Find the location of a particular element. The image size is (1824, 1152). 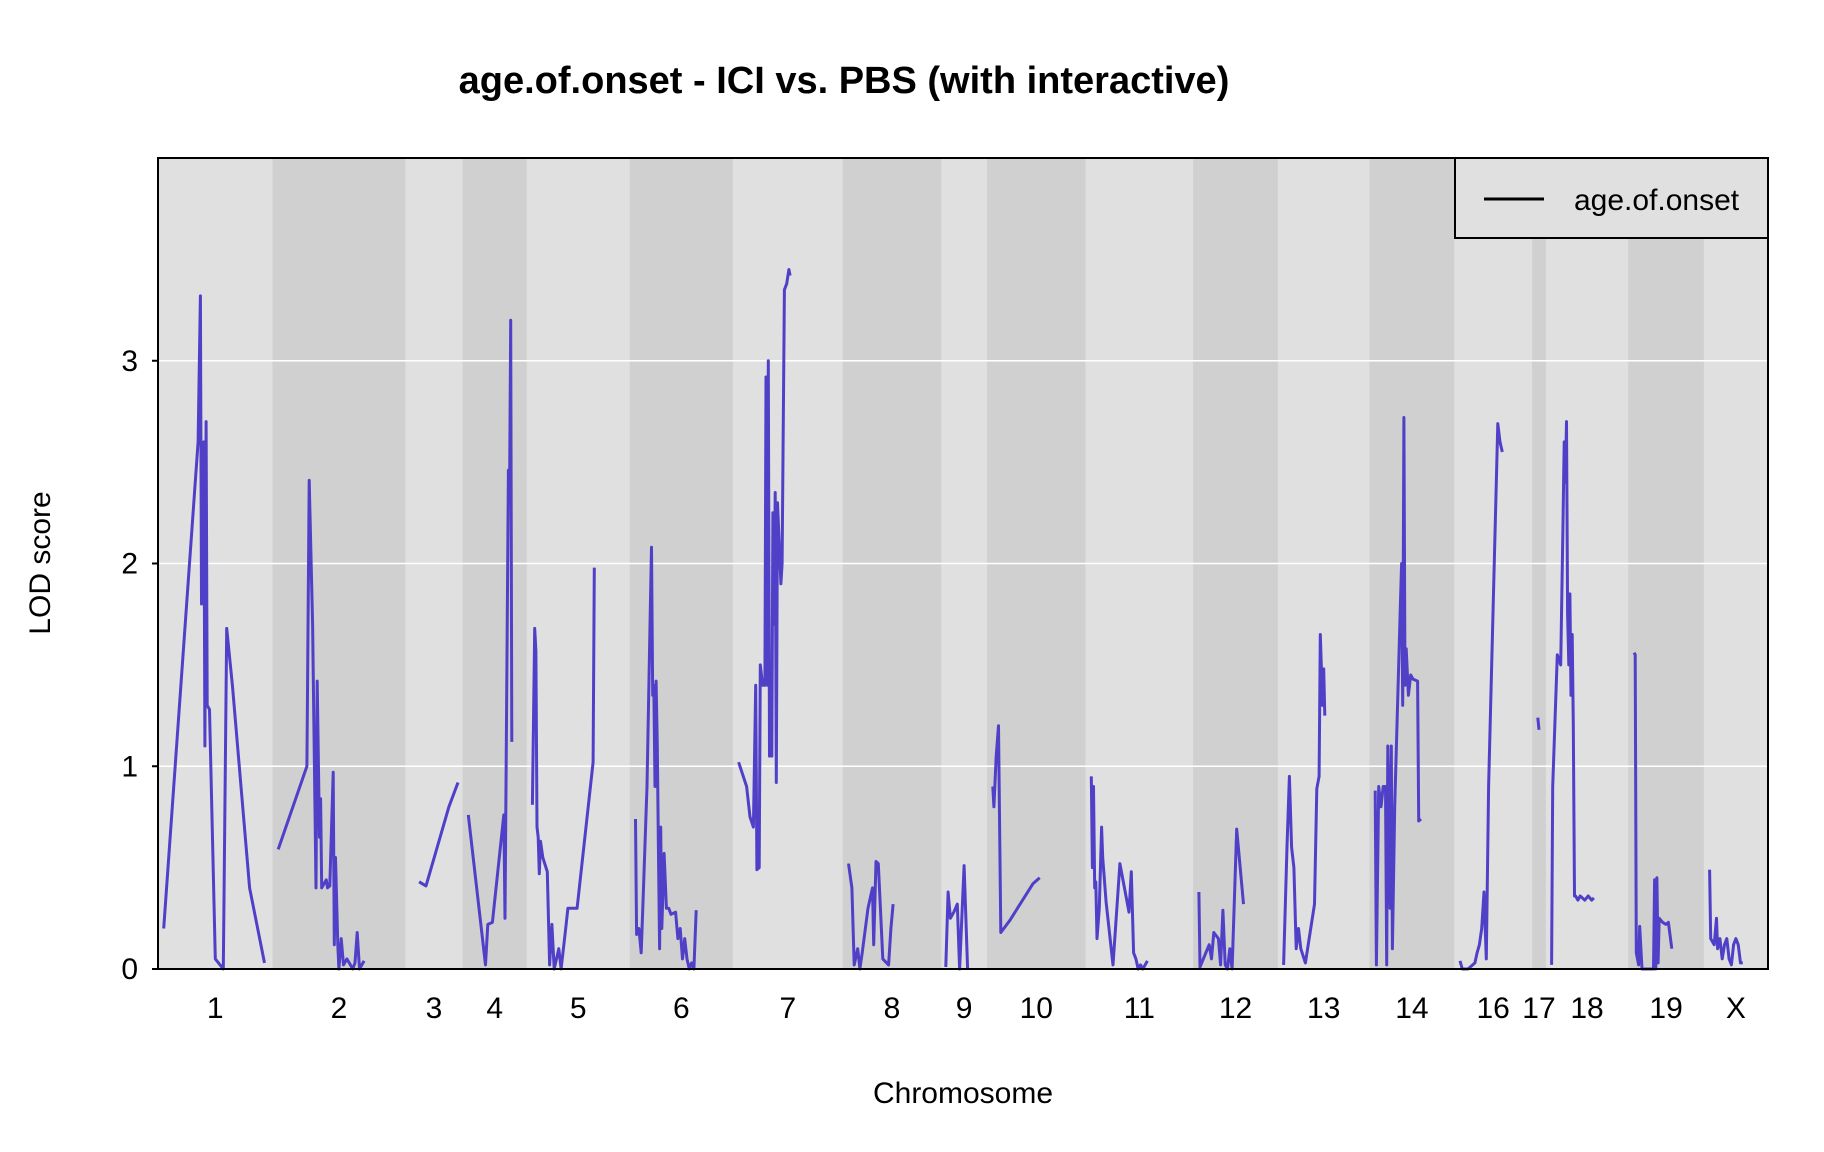

lod-line-chr-X is located at coordinates (1725, 918).